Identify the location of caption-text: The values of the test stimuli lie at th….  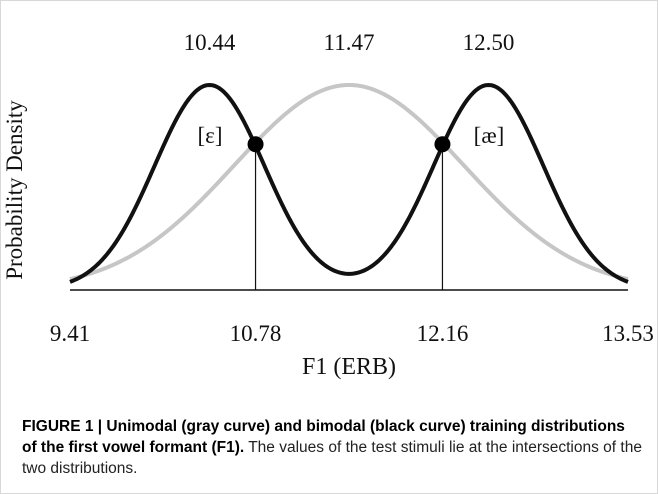
(332, 458).